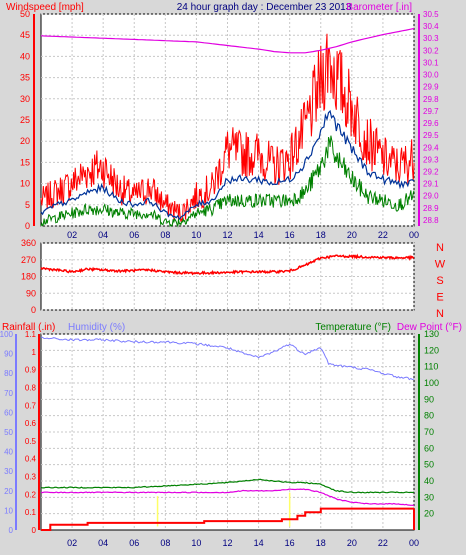 This screenshot has height=555, width=466. What do you see at coordinates (34, 352) in the screenshot?
I see `rainfall-tick-label: 1` at bounding box center [34, 352].